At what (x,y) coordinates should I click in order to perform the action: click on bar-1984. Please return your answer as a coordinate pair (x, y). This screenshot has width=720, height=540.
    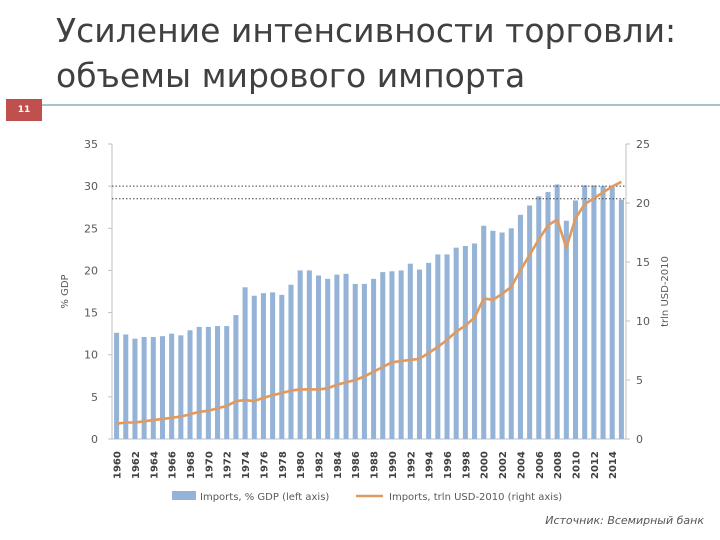
    Looking at the image, I should click on (337, 356).